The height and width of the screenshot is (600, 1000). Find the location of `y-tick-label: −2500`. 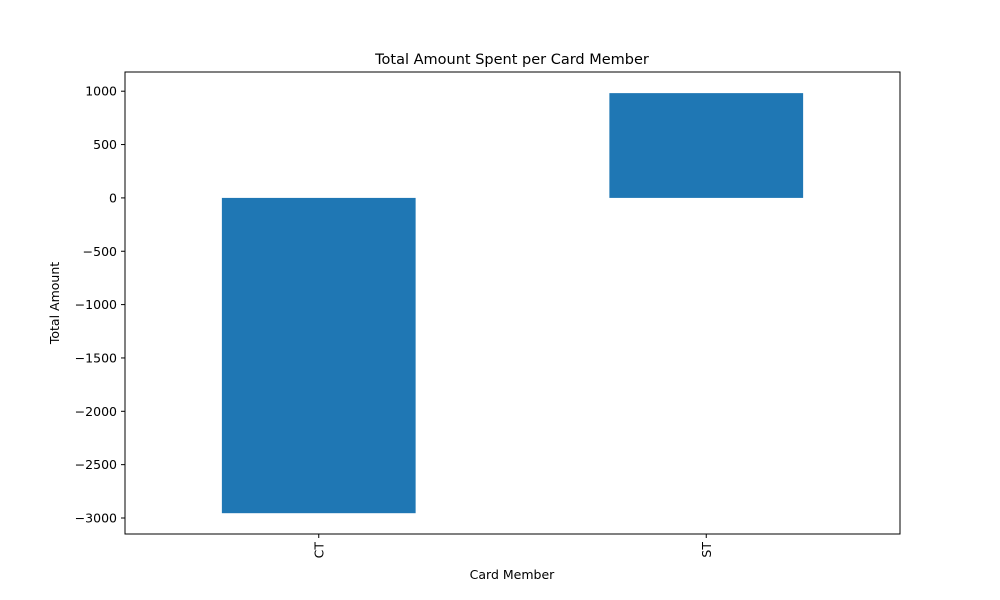

y-tick-label: −2500 is located at coordinates (96, 464).